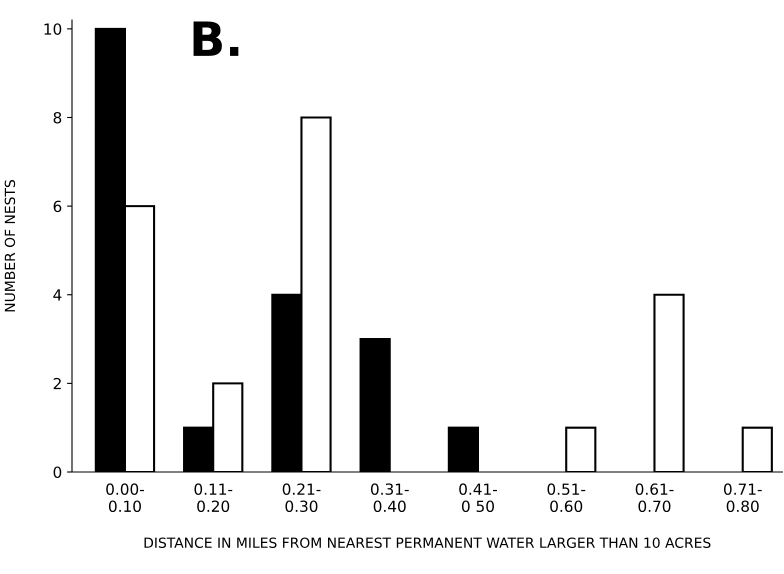  What do you see at coordinates (655, 497) in the screenshot?
I see `x-tick-label: 0.61- 0.70` at bounding box center [655, 497].